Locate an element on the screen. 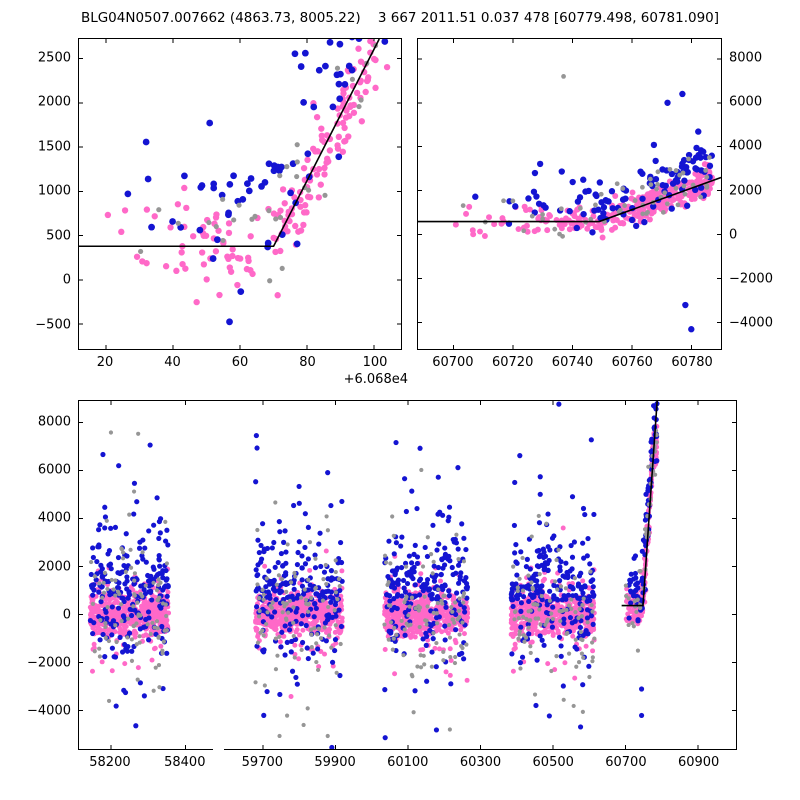 The width and height of the screenshot is (800, 800). axis-tick-label: 60900 is located at coordinates (698, 762).